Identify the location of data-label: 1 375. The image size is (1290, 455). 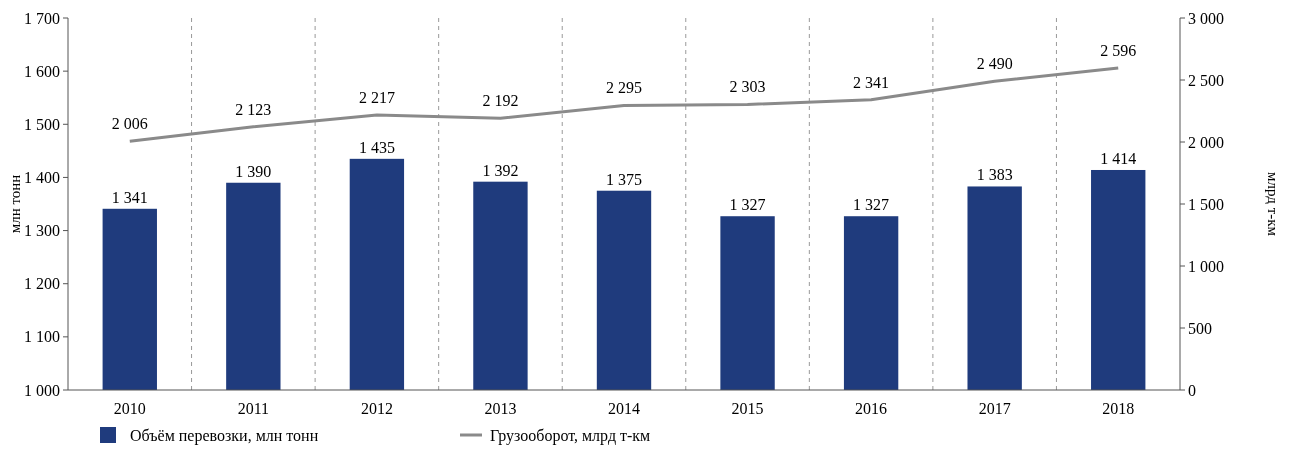
(624, 179).